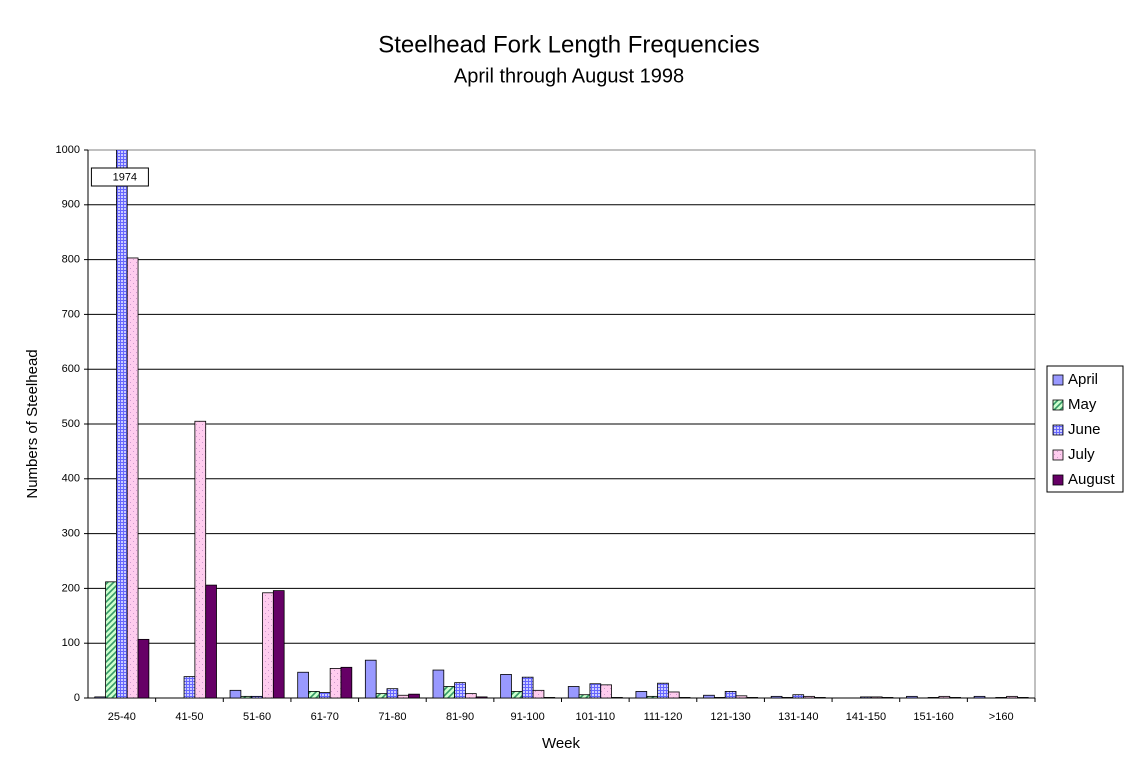 The height and width of the screenshot is (778, 1138). What do you see at coordinates (68, 150) in the screenshot?
I see `y-tick-label: 1000` at bounding box center [68, 150].